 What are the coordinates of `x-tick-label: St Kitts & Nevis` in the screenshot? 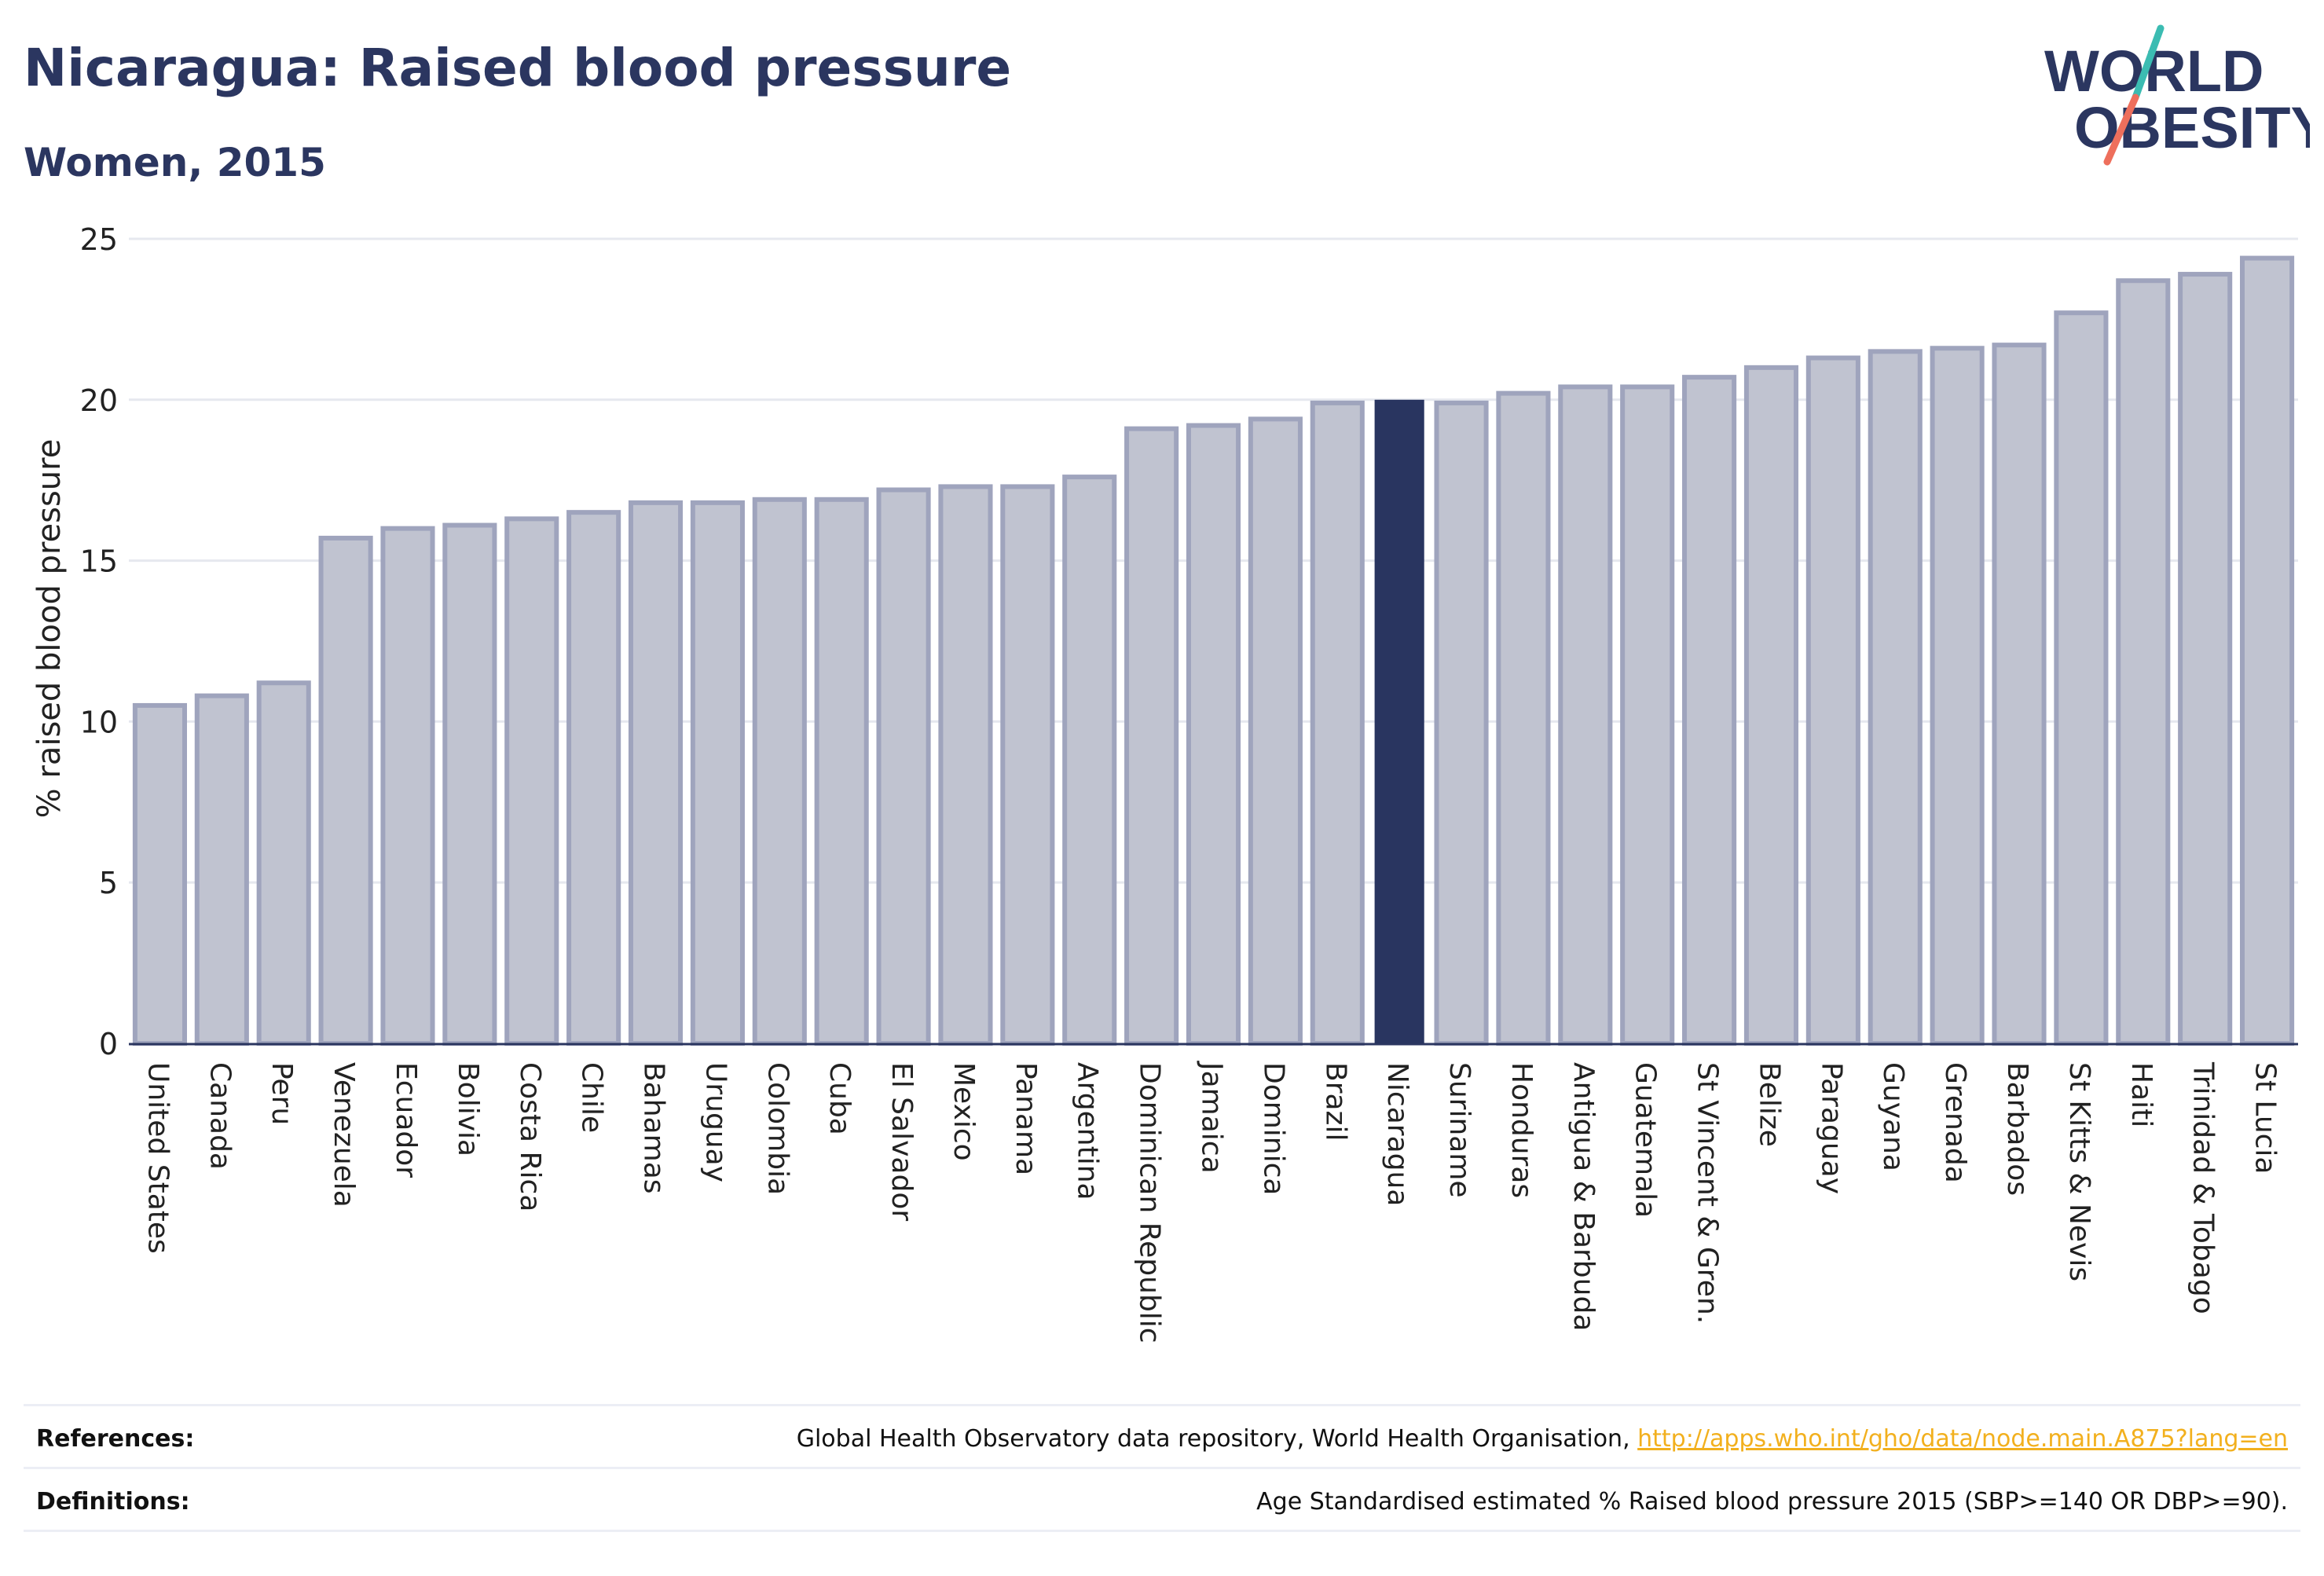 It's located at (2079, 1171).